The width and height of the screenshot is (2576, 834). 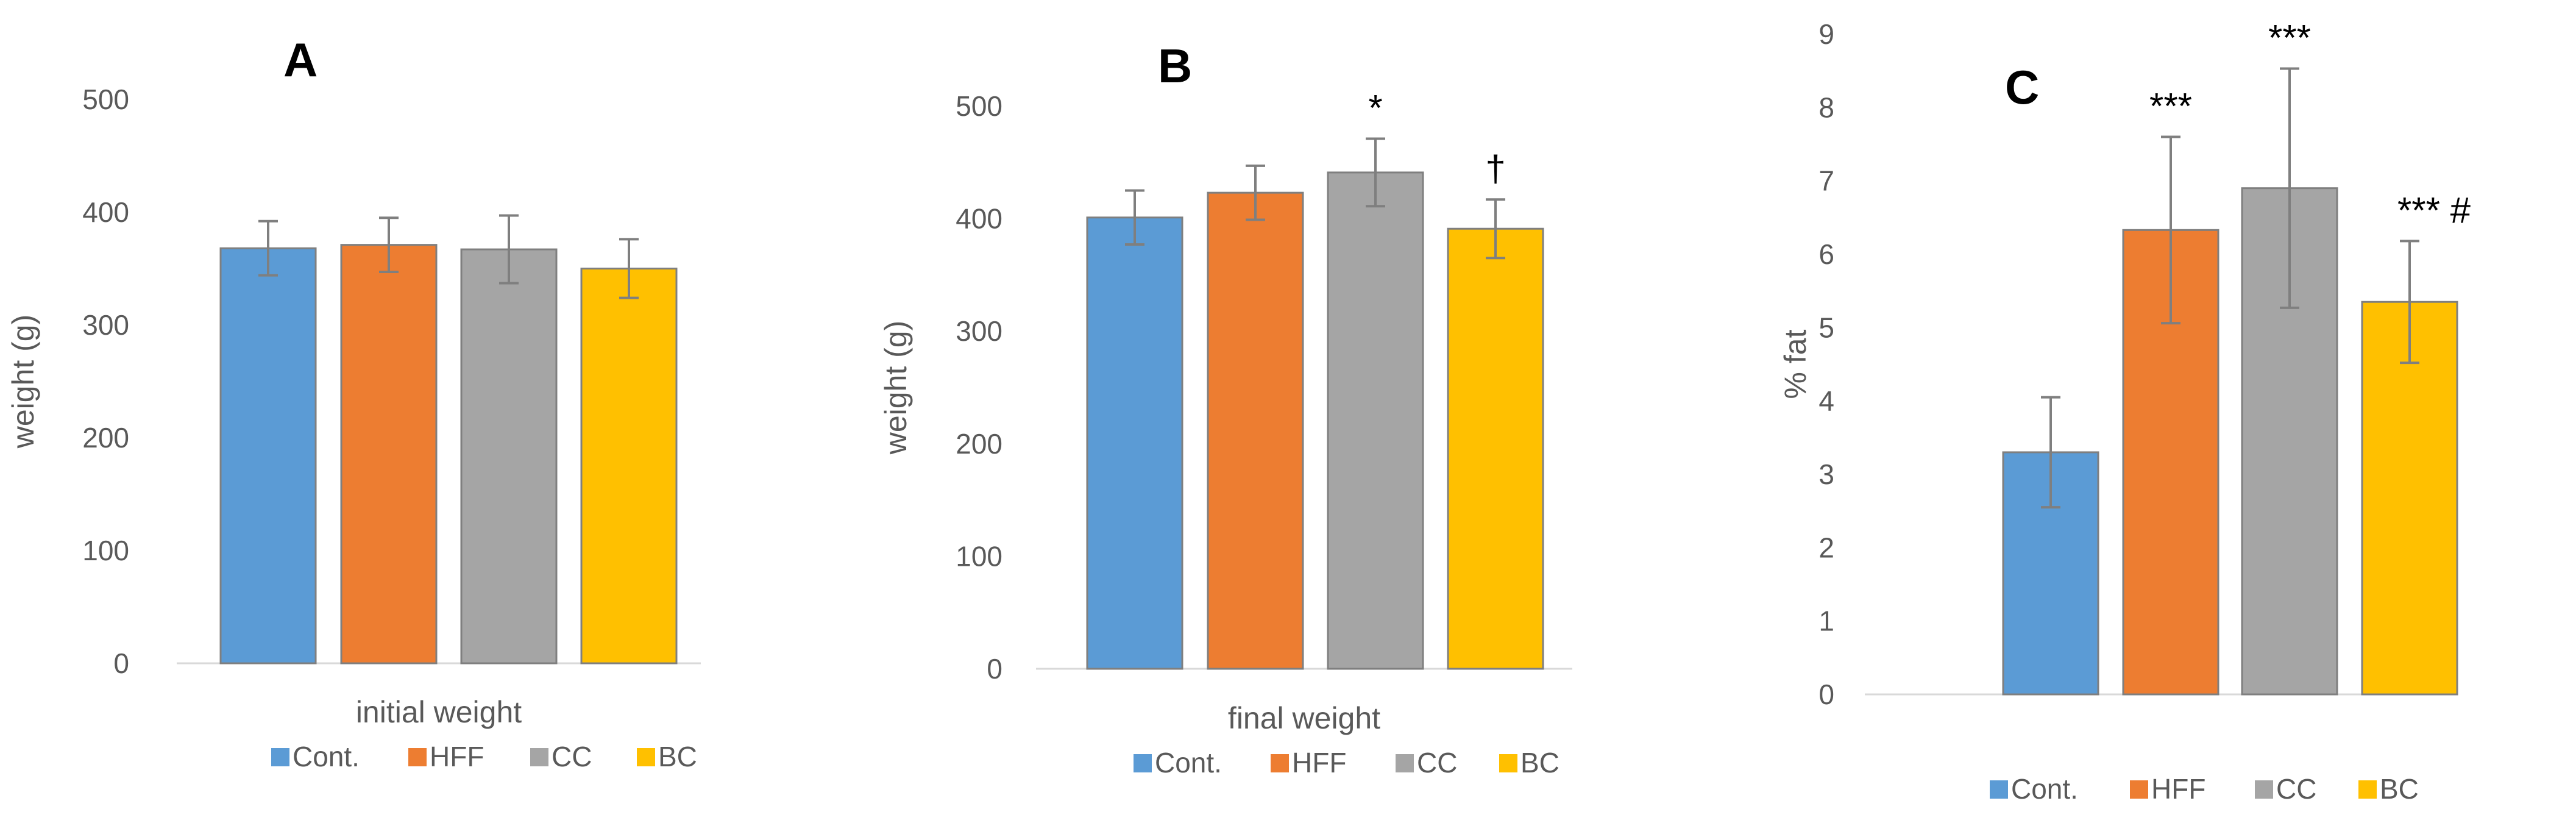 What do you see at coordinates (301, 60) in the screenshot?
I see `panel-label: A` at bounding box center [301, 60].